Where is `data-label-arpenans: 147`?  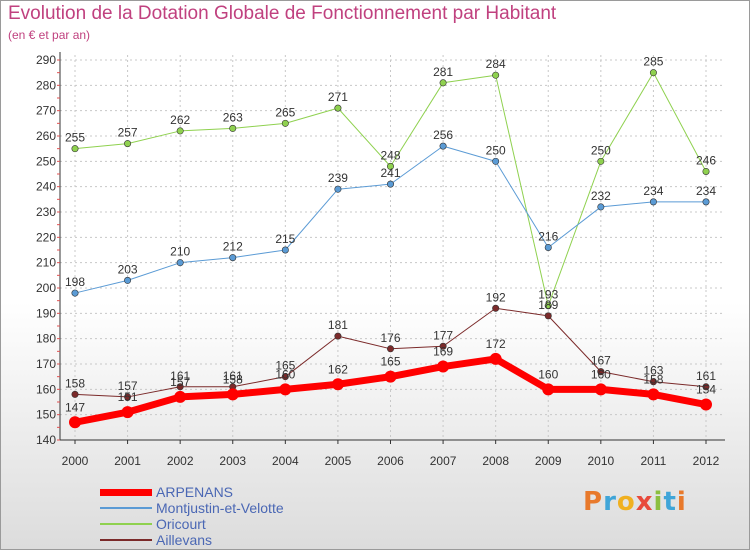
data-label-arpenans: 147 is located at coordinates (75, 407).